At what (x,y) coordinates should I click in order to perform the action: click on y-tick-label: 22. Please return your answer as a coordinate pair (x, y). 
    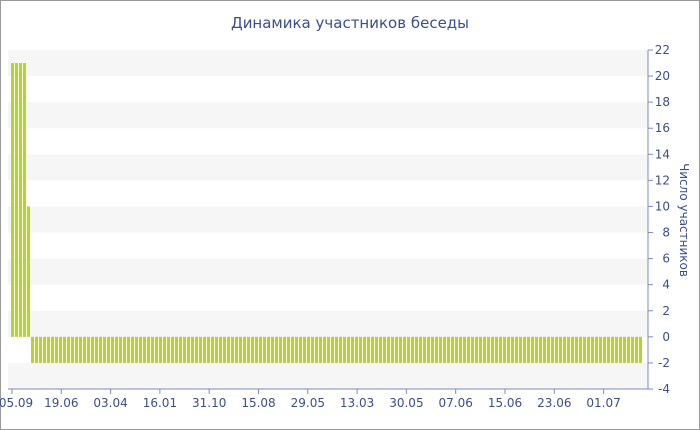
    Looking at the image, I should click on (662, 50).